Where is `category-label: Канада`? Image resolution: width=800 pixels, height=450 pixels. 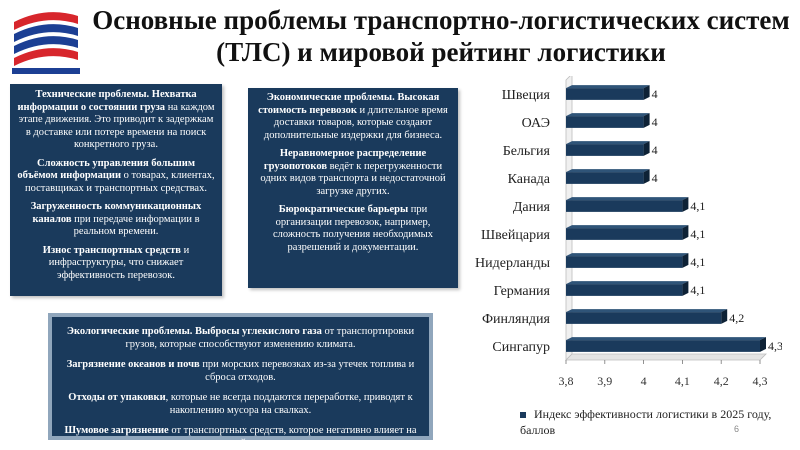
category-label: Канада is located at coordinates (529, 179).